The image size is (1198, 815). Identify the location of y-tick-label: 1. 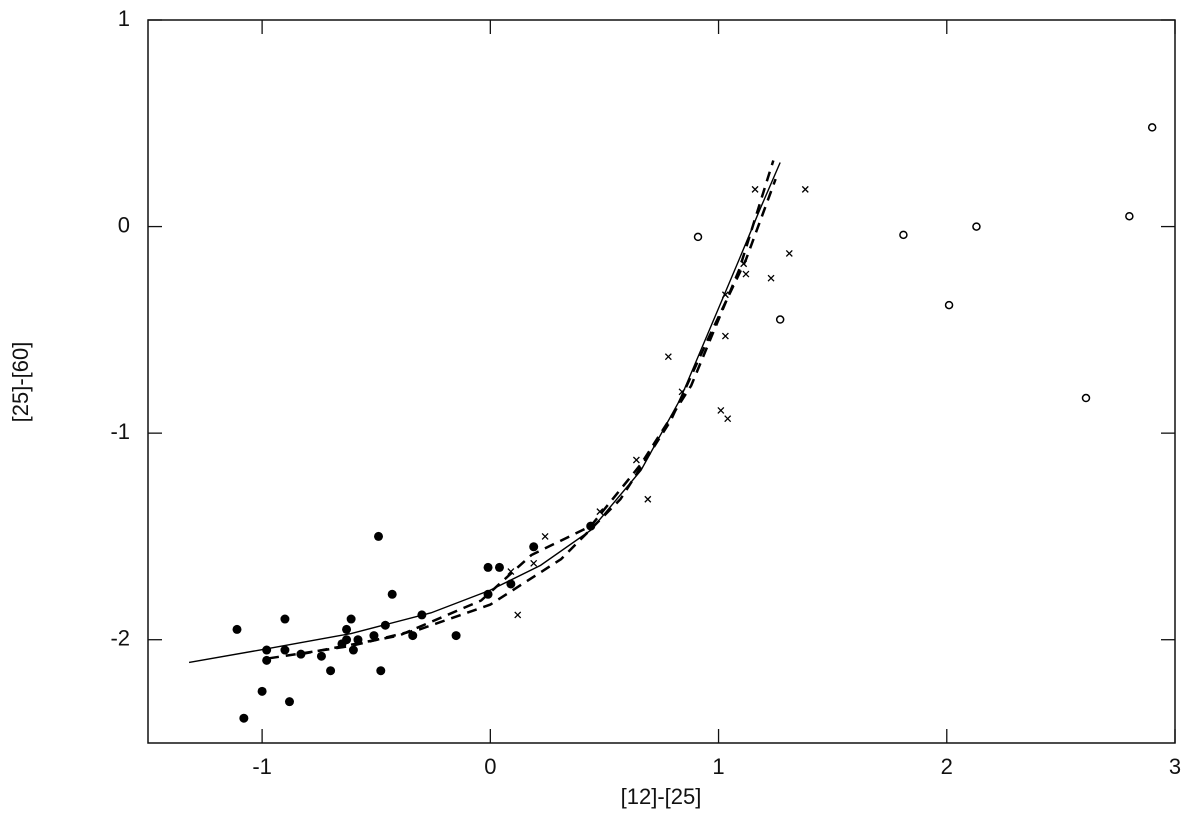
(124, 18).